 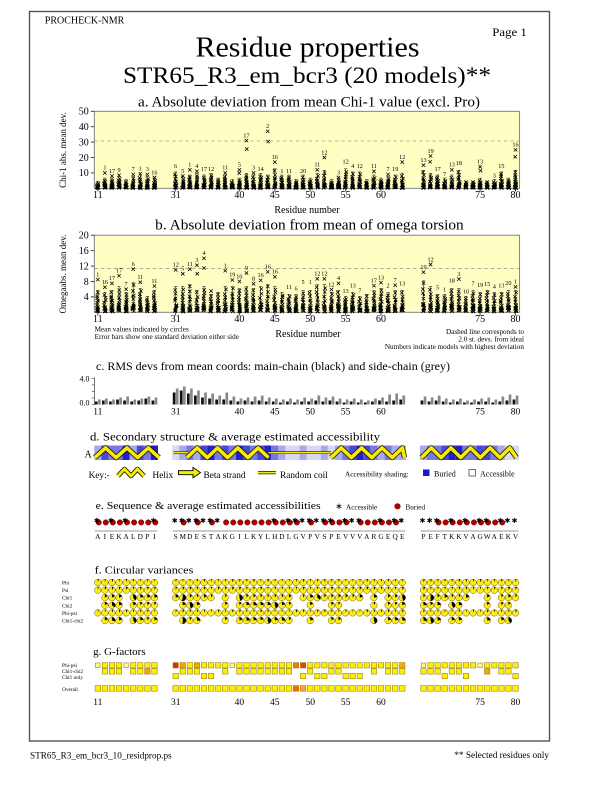 I want to click on svg-text: Beta strand, so click(x=225, y=476).